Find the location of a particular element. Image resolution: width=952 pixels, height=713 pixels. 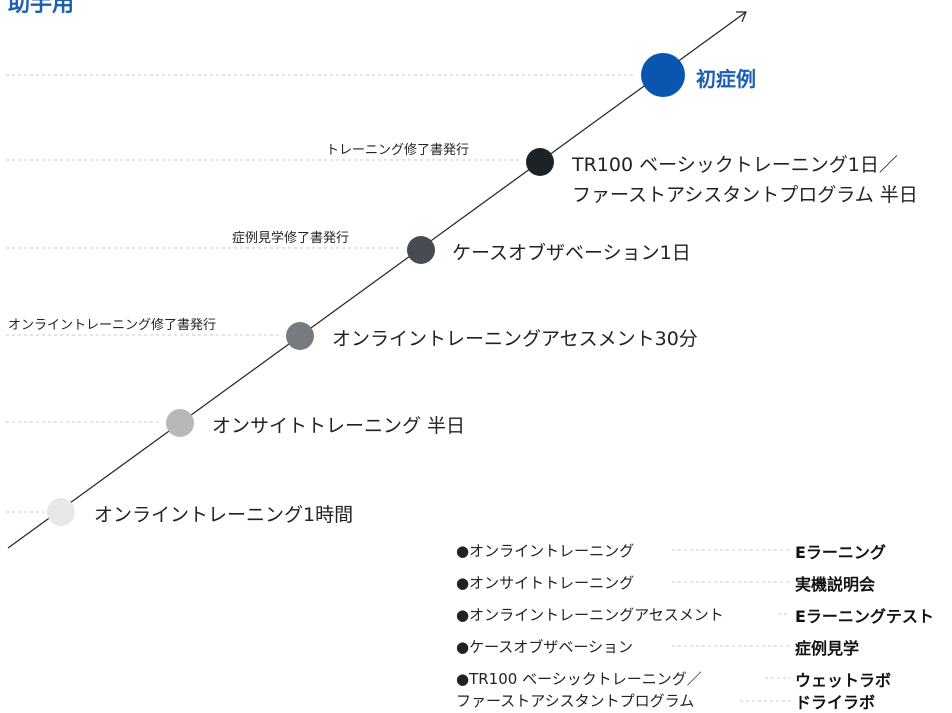

step-label-5: オンサイトトレーニング 半日 is located at coordinates (339, 426).